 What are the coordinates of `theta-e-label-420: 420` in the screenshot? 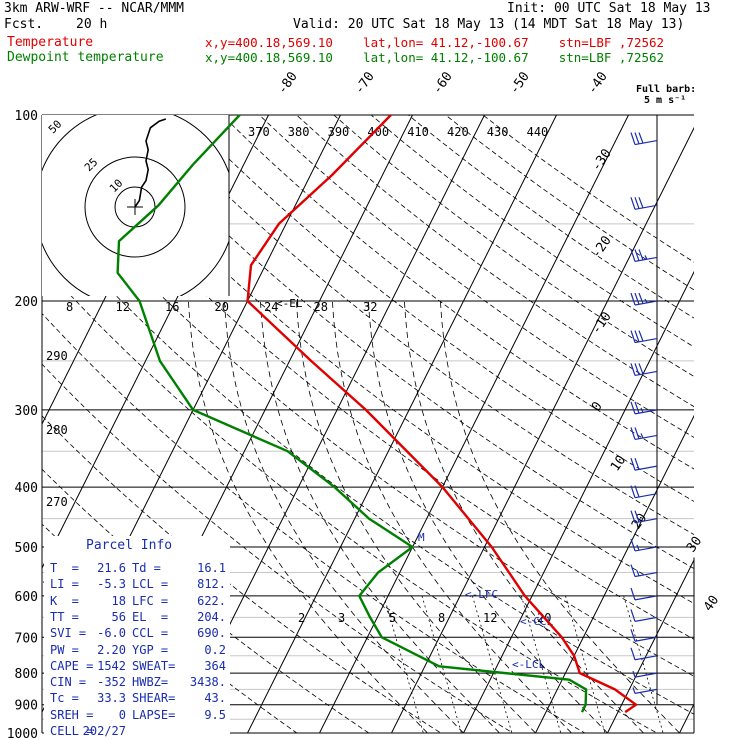 It's located at (458, 132).